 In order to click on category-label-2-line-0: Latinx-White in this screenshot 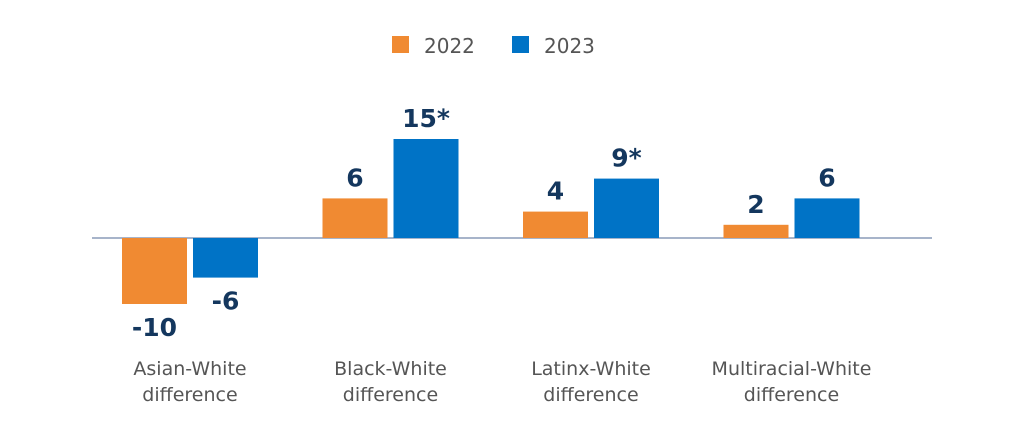, I will do `click(591, 369)`.